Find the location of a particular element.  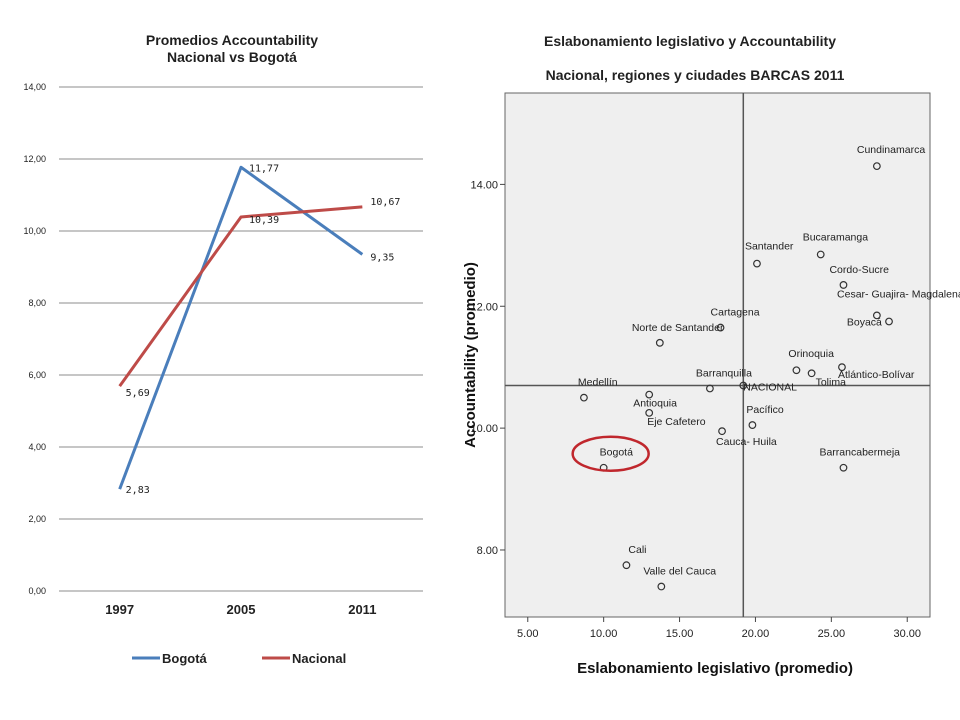

scatter-point-label: Valle del Cauca is located at coordinates (679, 572).